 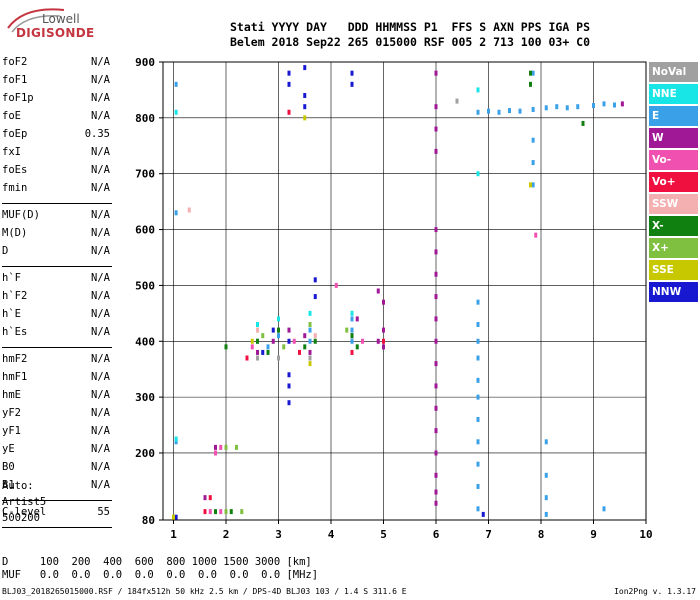 What do you see at coordinates (15, 332) in the screenshot?
I see `param-name: h`Es` at bounding box center [15, 332].